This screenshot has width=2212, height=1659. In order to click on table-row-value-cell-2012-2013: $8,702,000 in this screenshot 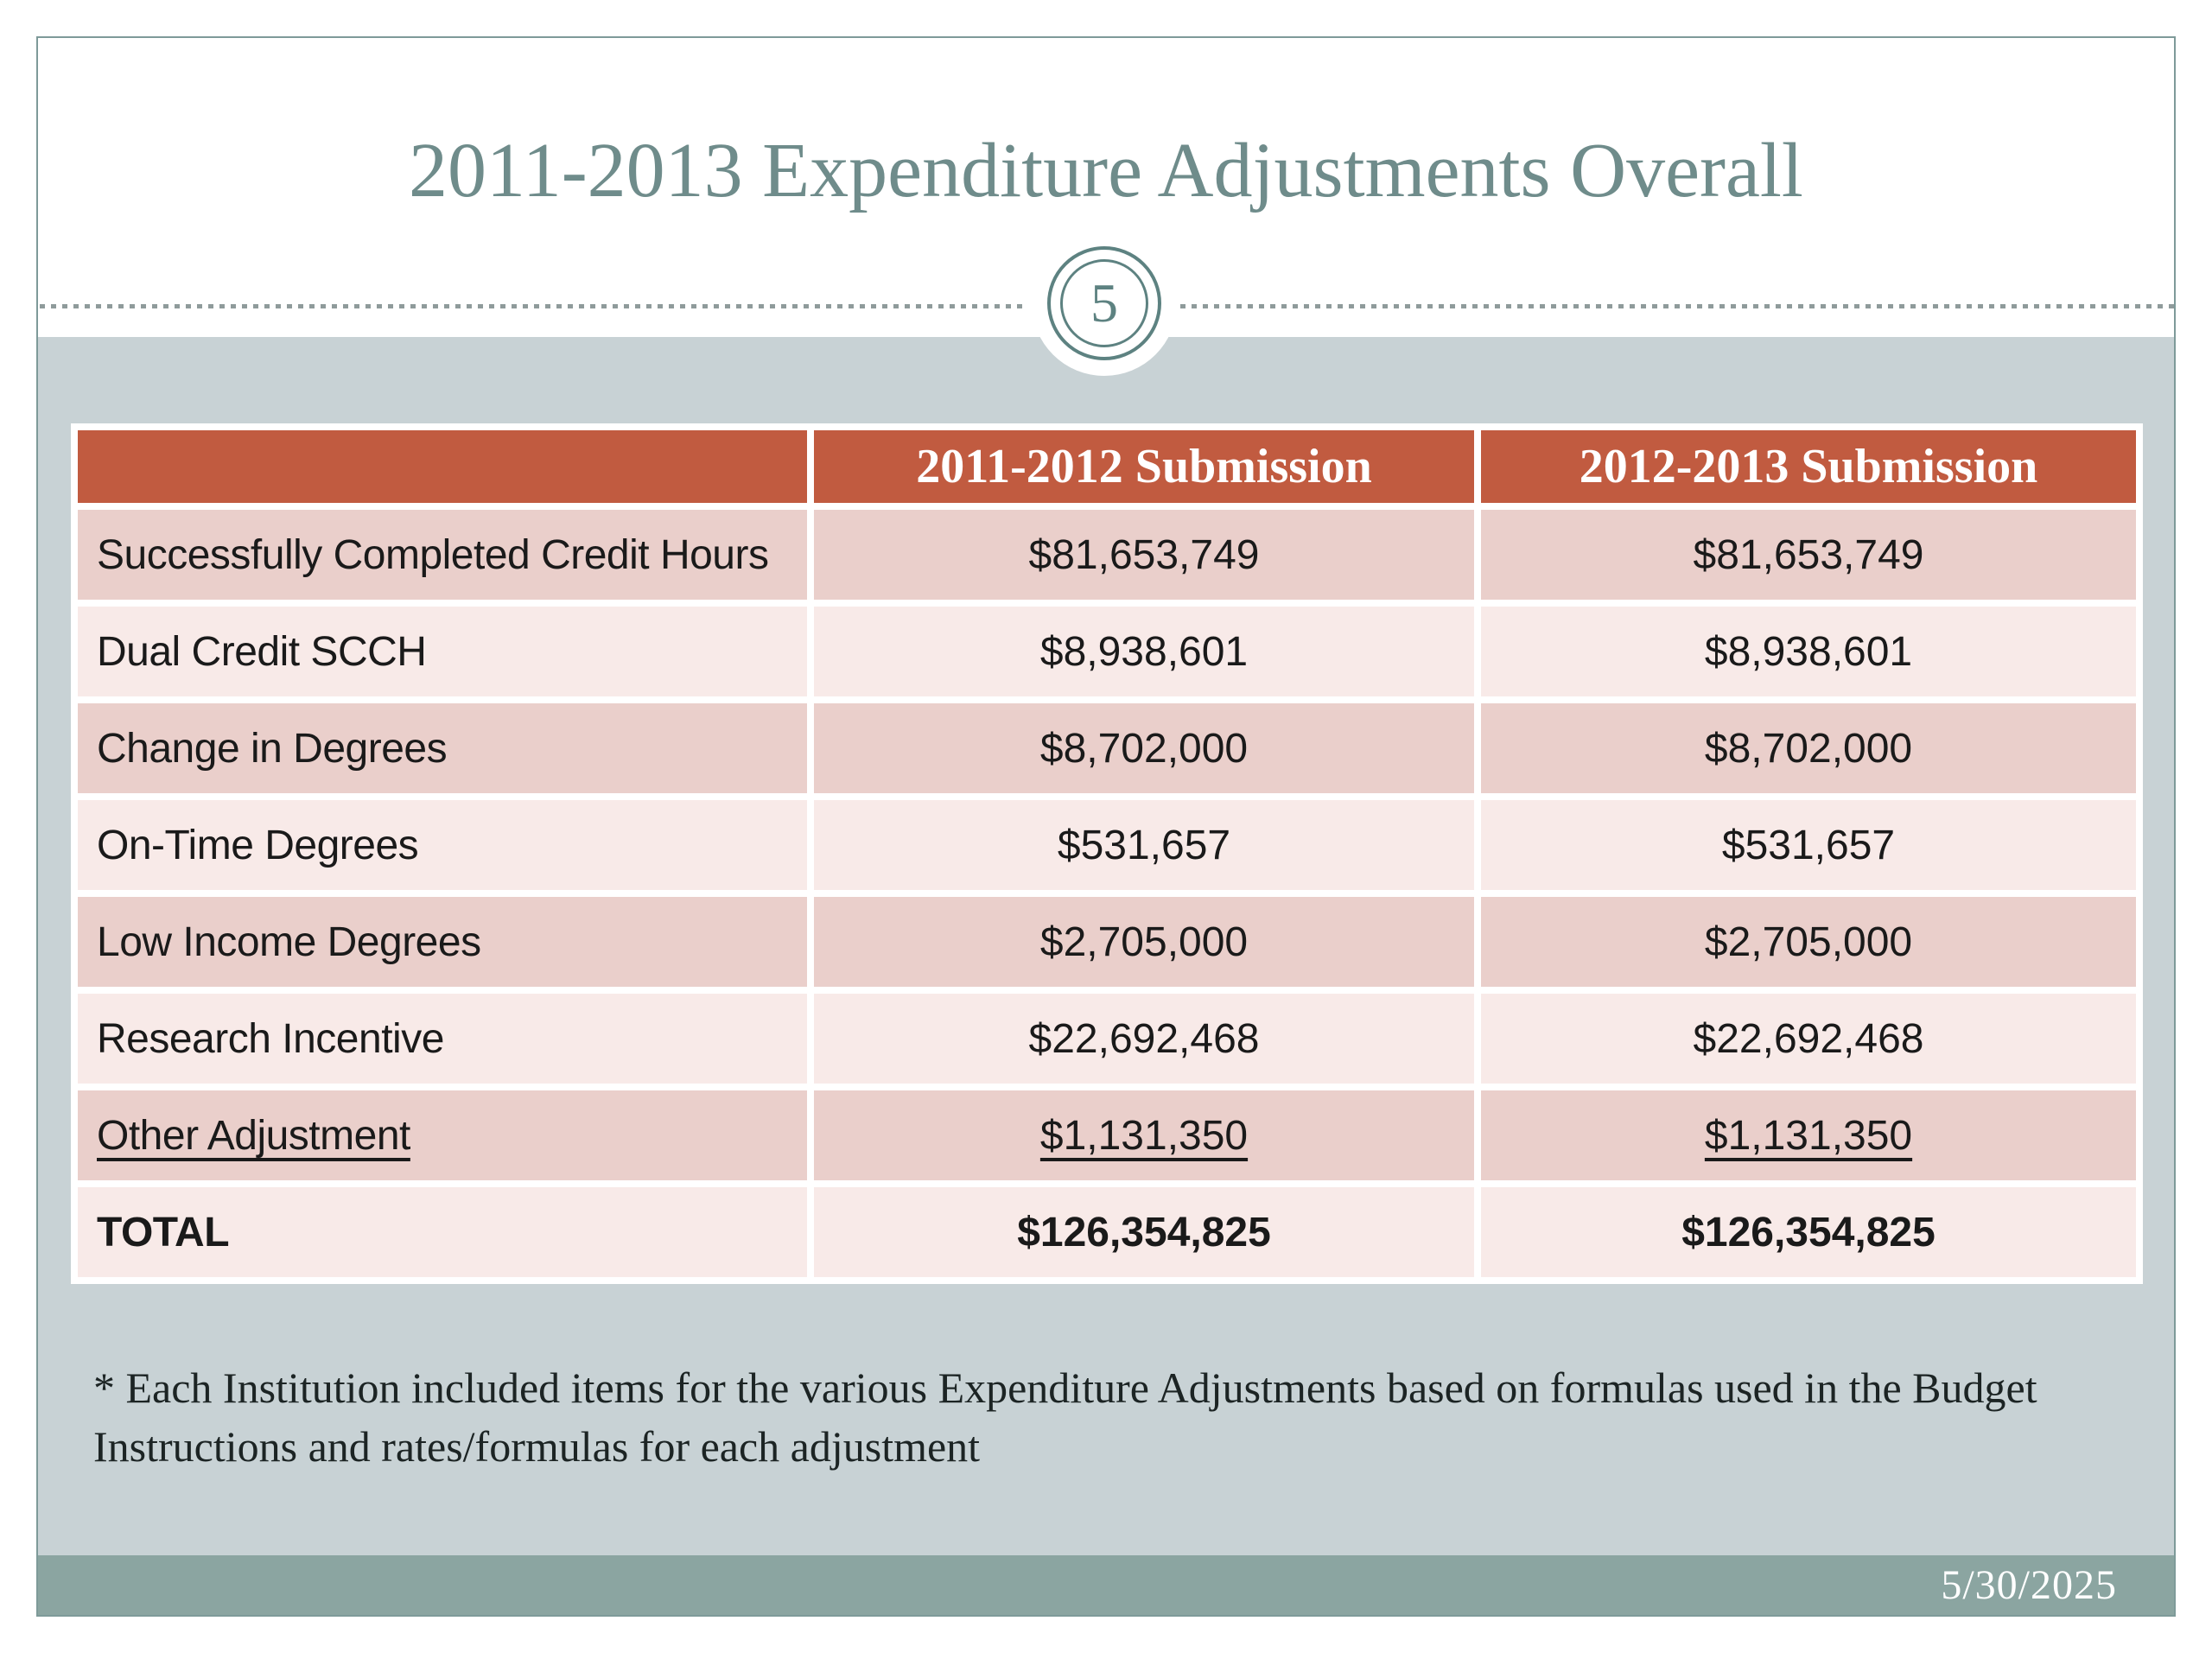, I will do `click(1808, 748)`.